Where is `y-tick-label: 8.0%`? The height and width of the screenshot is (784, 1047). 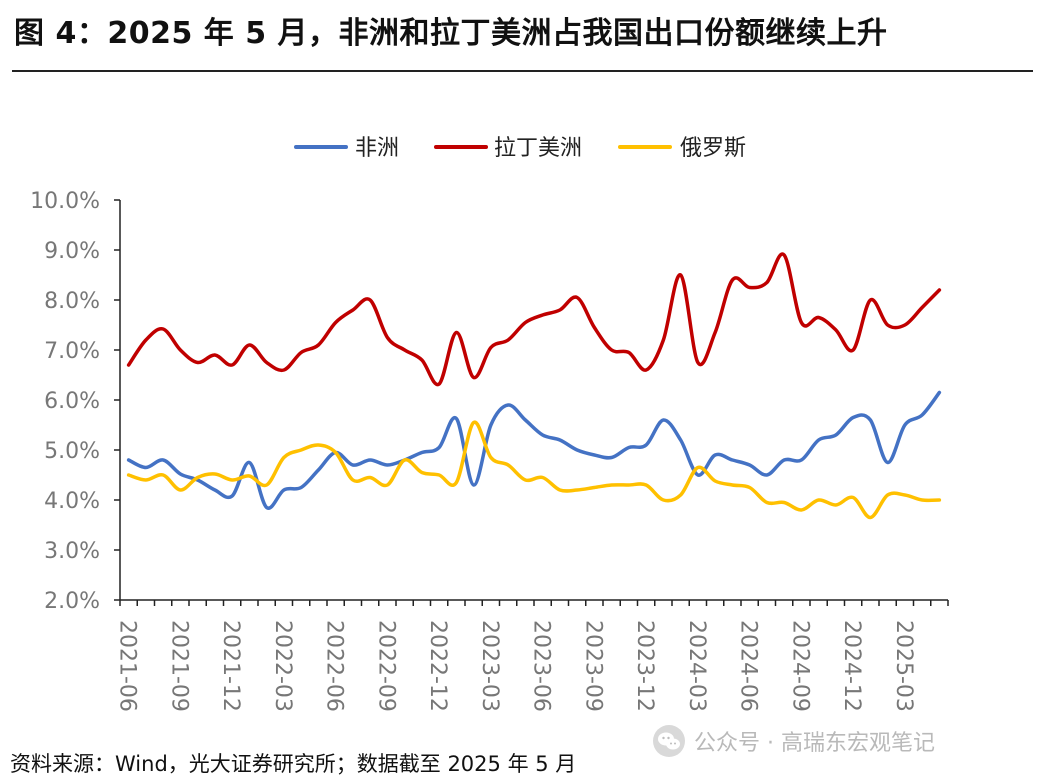 y-tick-label: 8.0% is located at coordinates (72, 301).